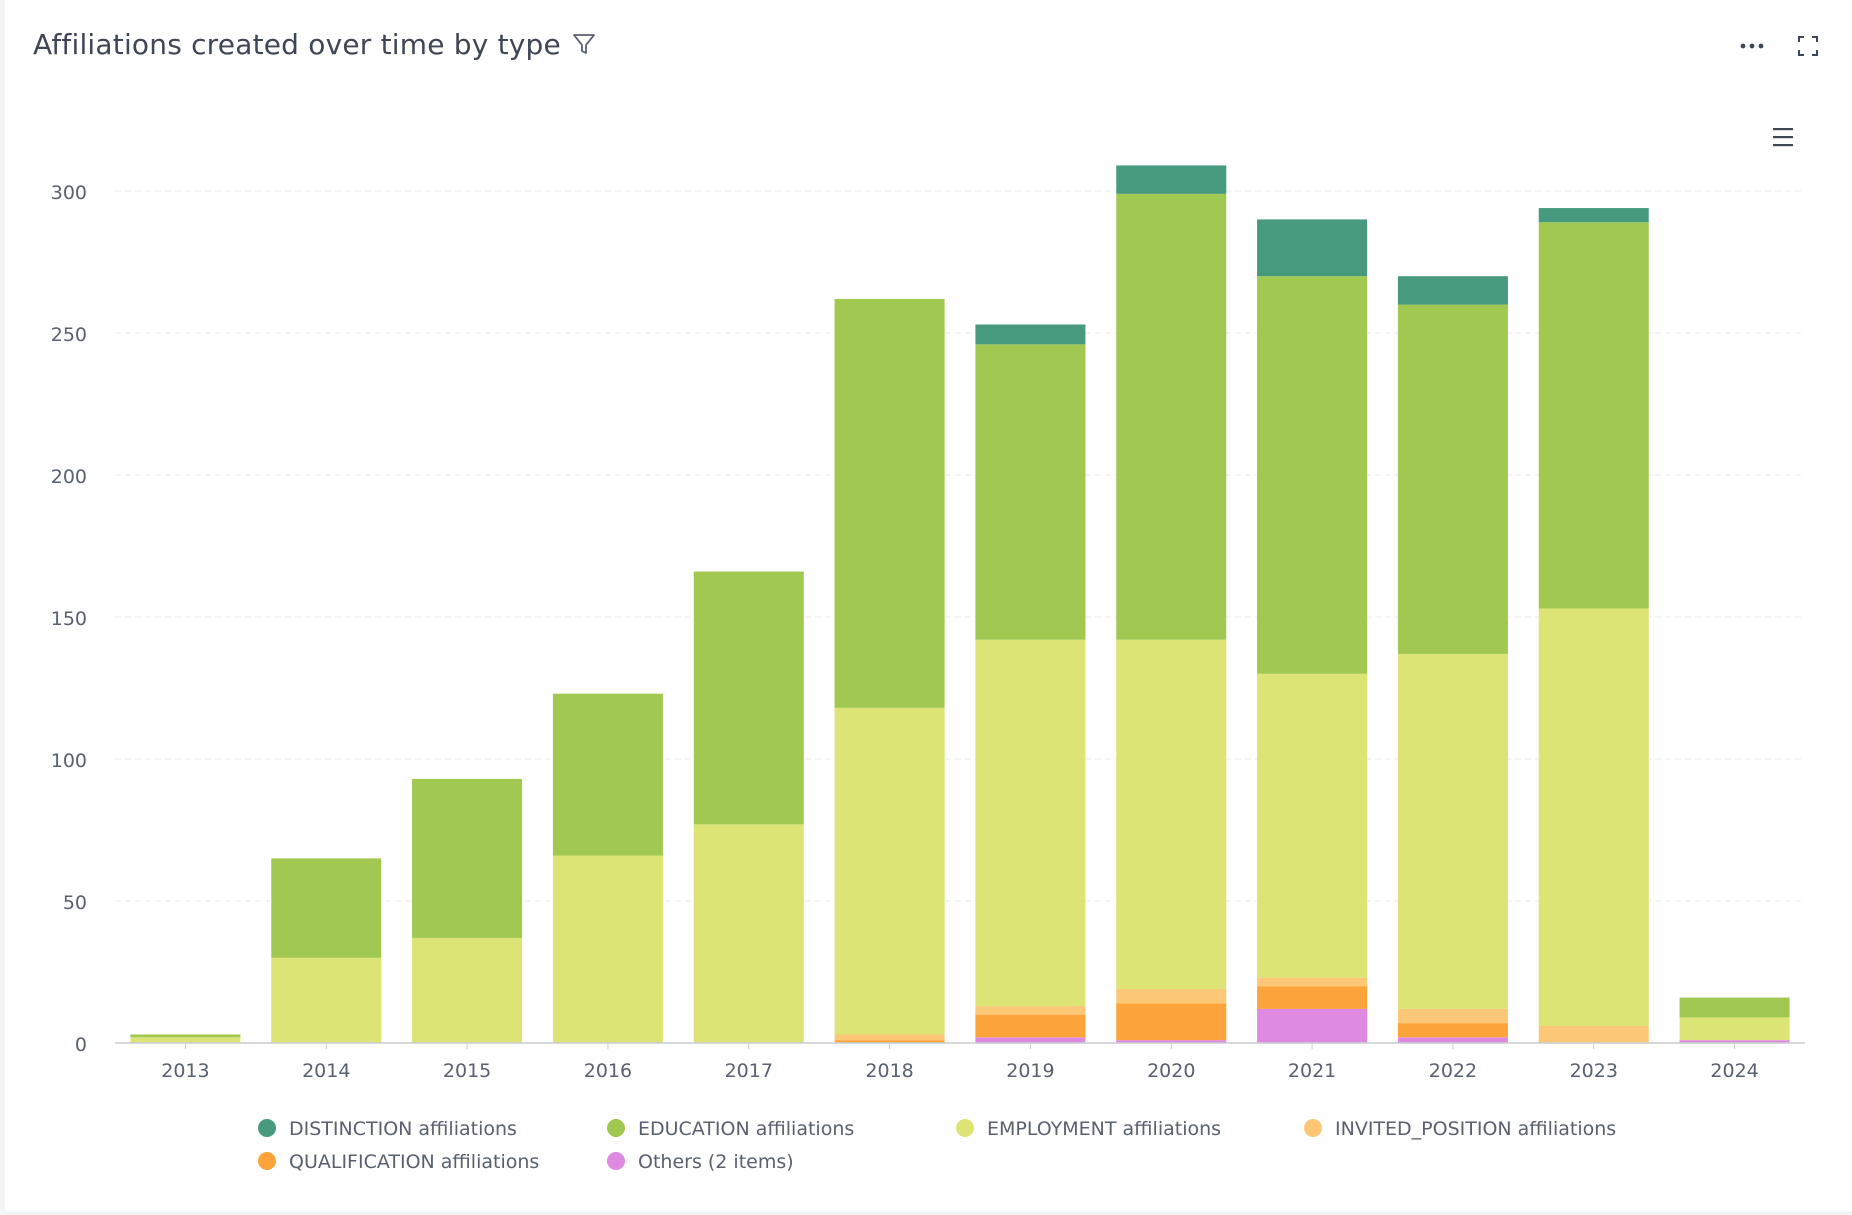  I want to click on bar-employment-2018, so click(889, 871).